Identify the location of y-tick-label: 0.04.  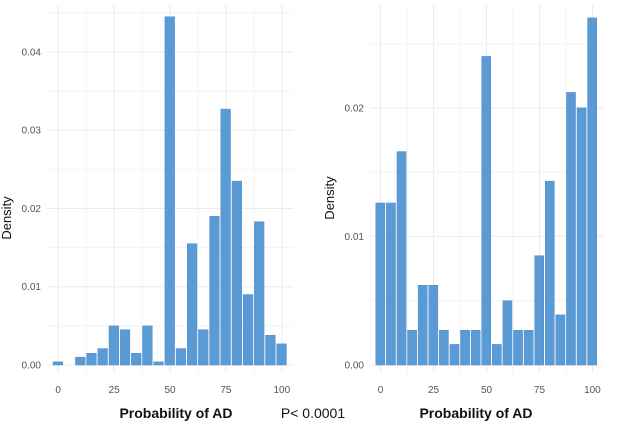
(32, 52).